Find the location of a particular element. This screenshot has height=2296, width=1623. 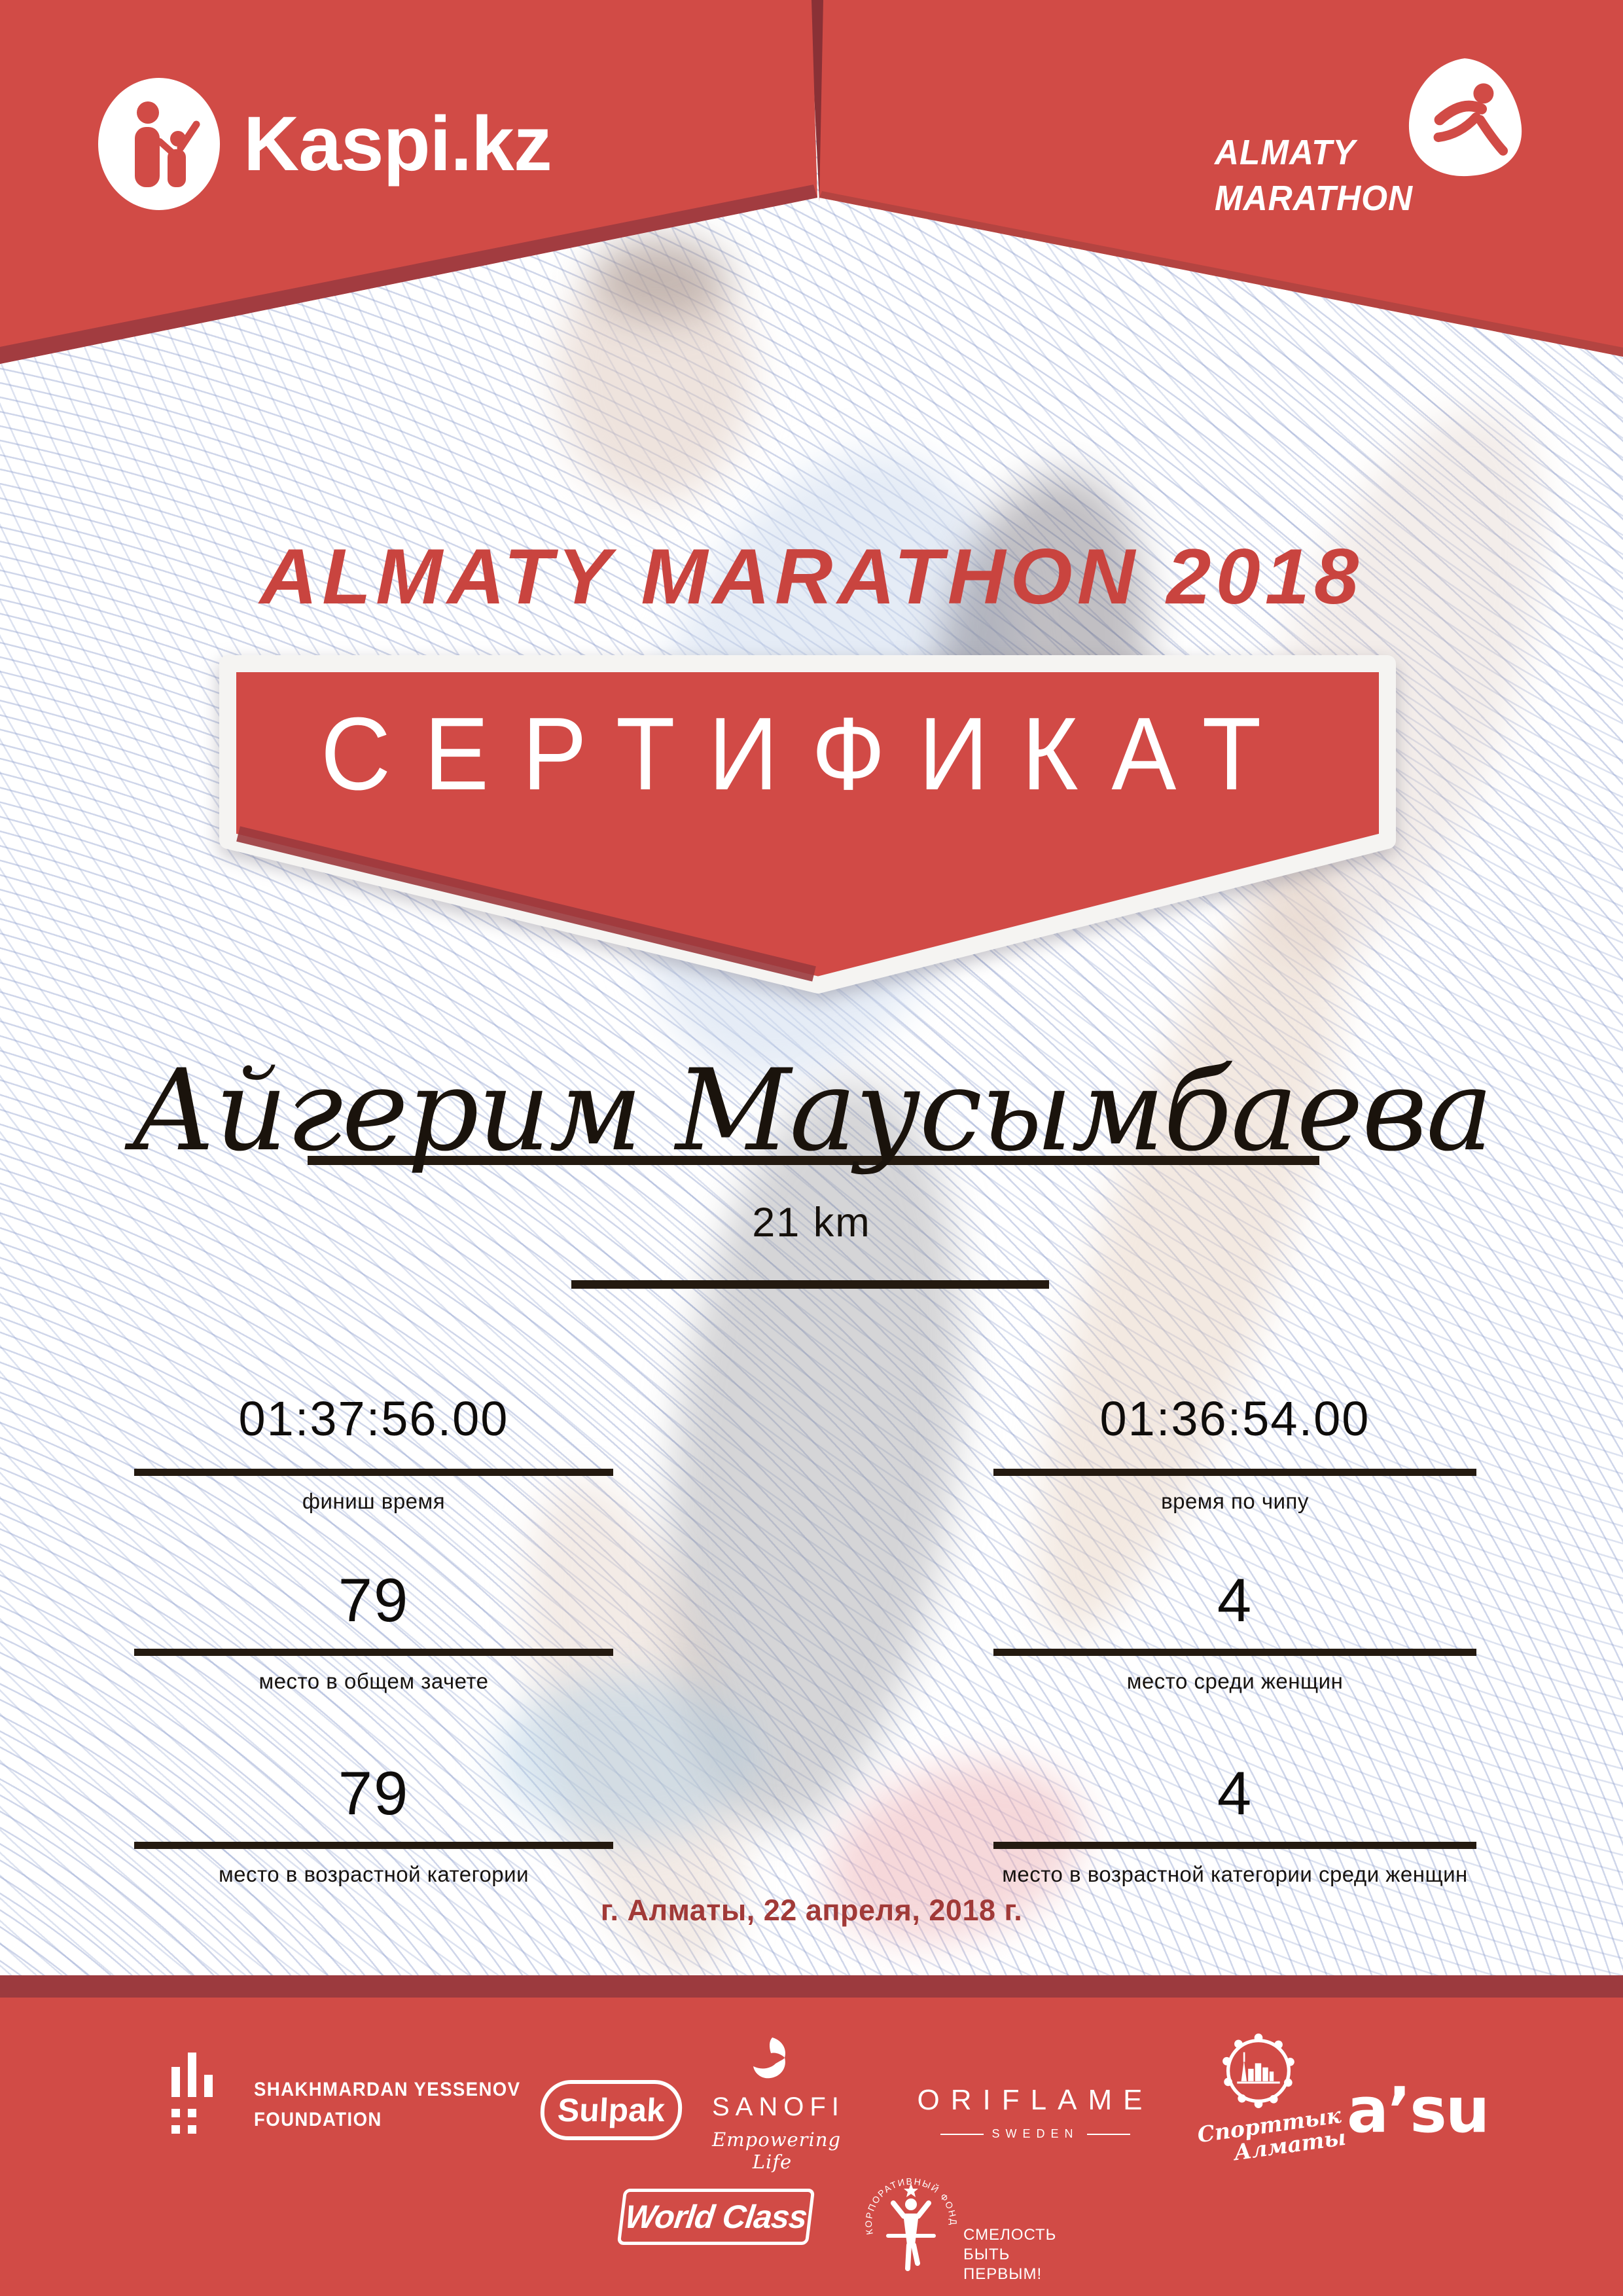

sponsor-sulpak: Sulpak is located at coordinates (611, 2110).